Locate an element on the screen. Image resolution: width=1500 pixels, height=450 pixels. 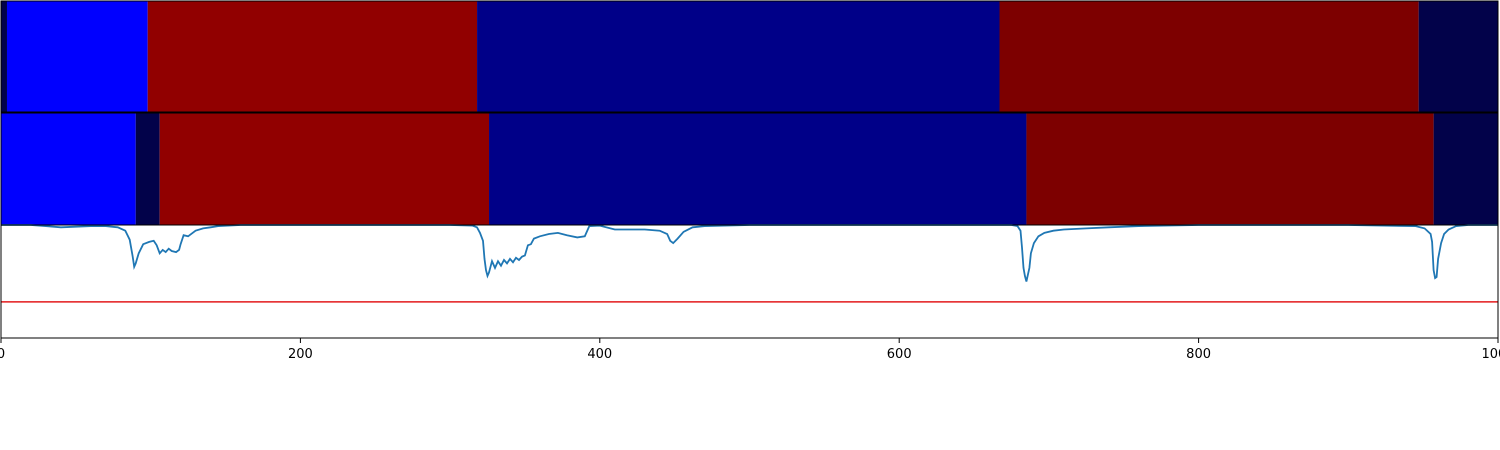
x-tick-label-5: 1000 is located at coordinates (1490, 354).